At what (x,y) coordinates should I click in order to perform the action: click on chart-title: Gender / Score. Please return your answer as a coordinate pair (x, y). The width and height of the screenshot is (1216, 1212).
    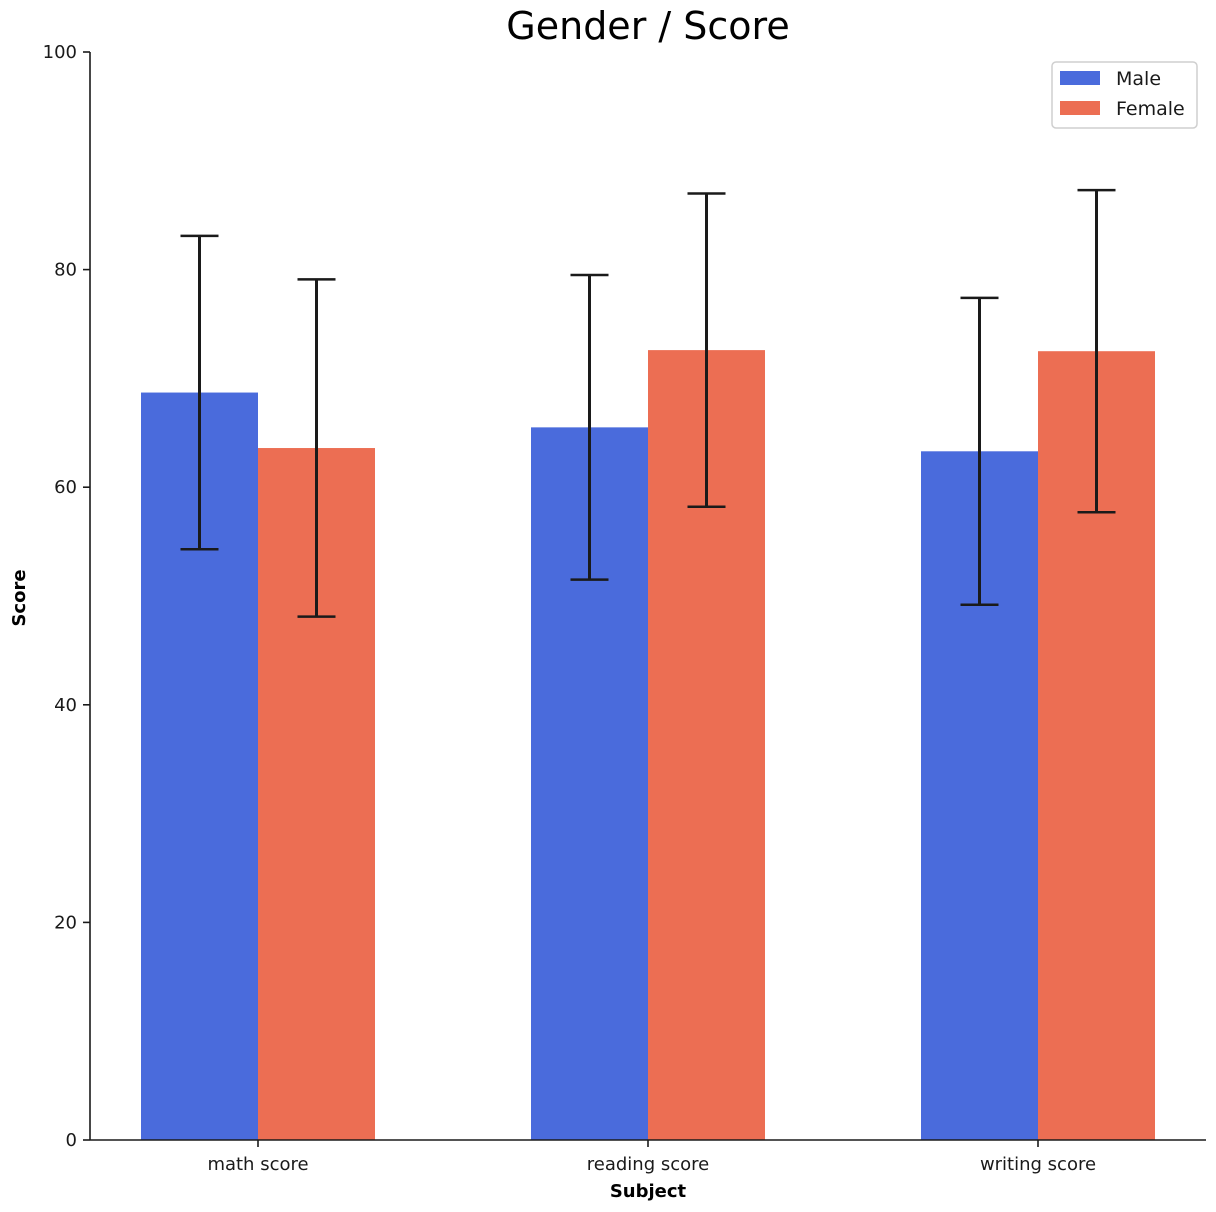
    Looking at the image, I should click on (647, 26).